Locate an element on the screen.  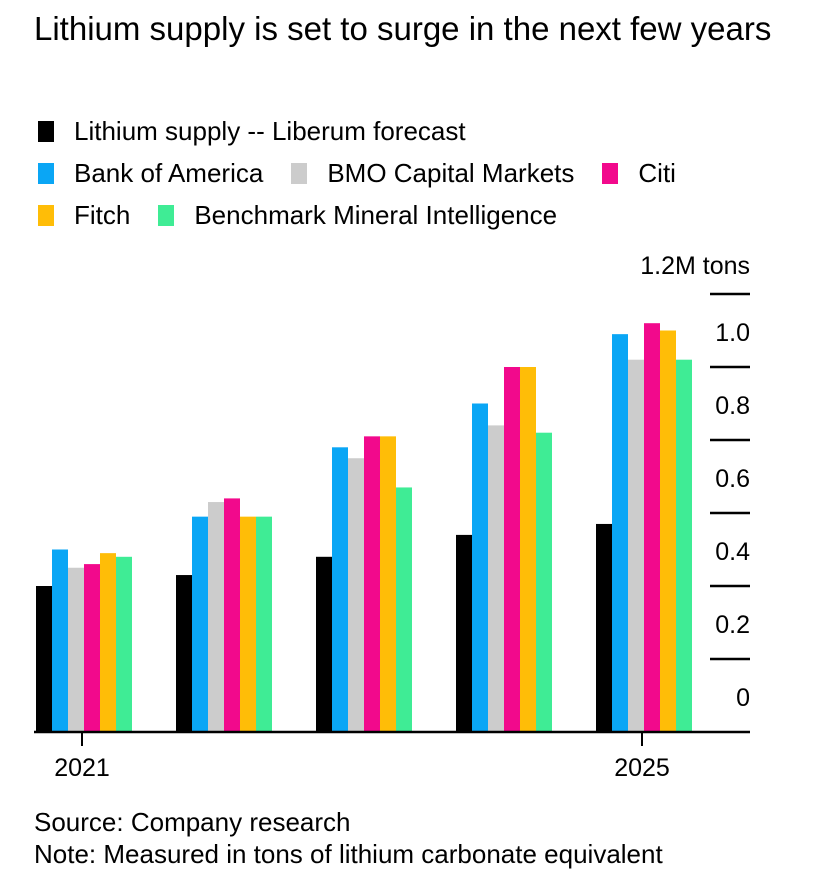
bar-bank-of-america-2023 is located at coordinates (340, 589).